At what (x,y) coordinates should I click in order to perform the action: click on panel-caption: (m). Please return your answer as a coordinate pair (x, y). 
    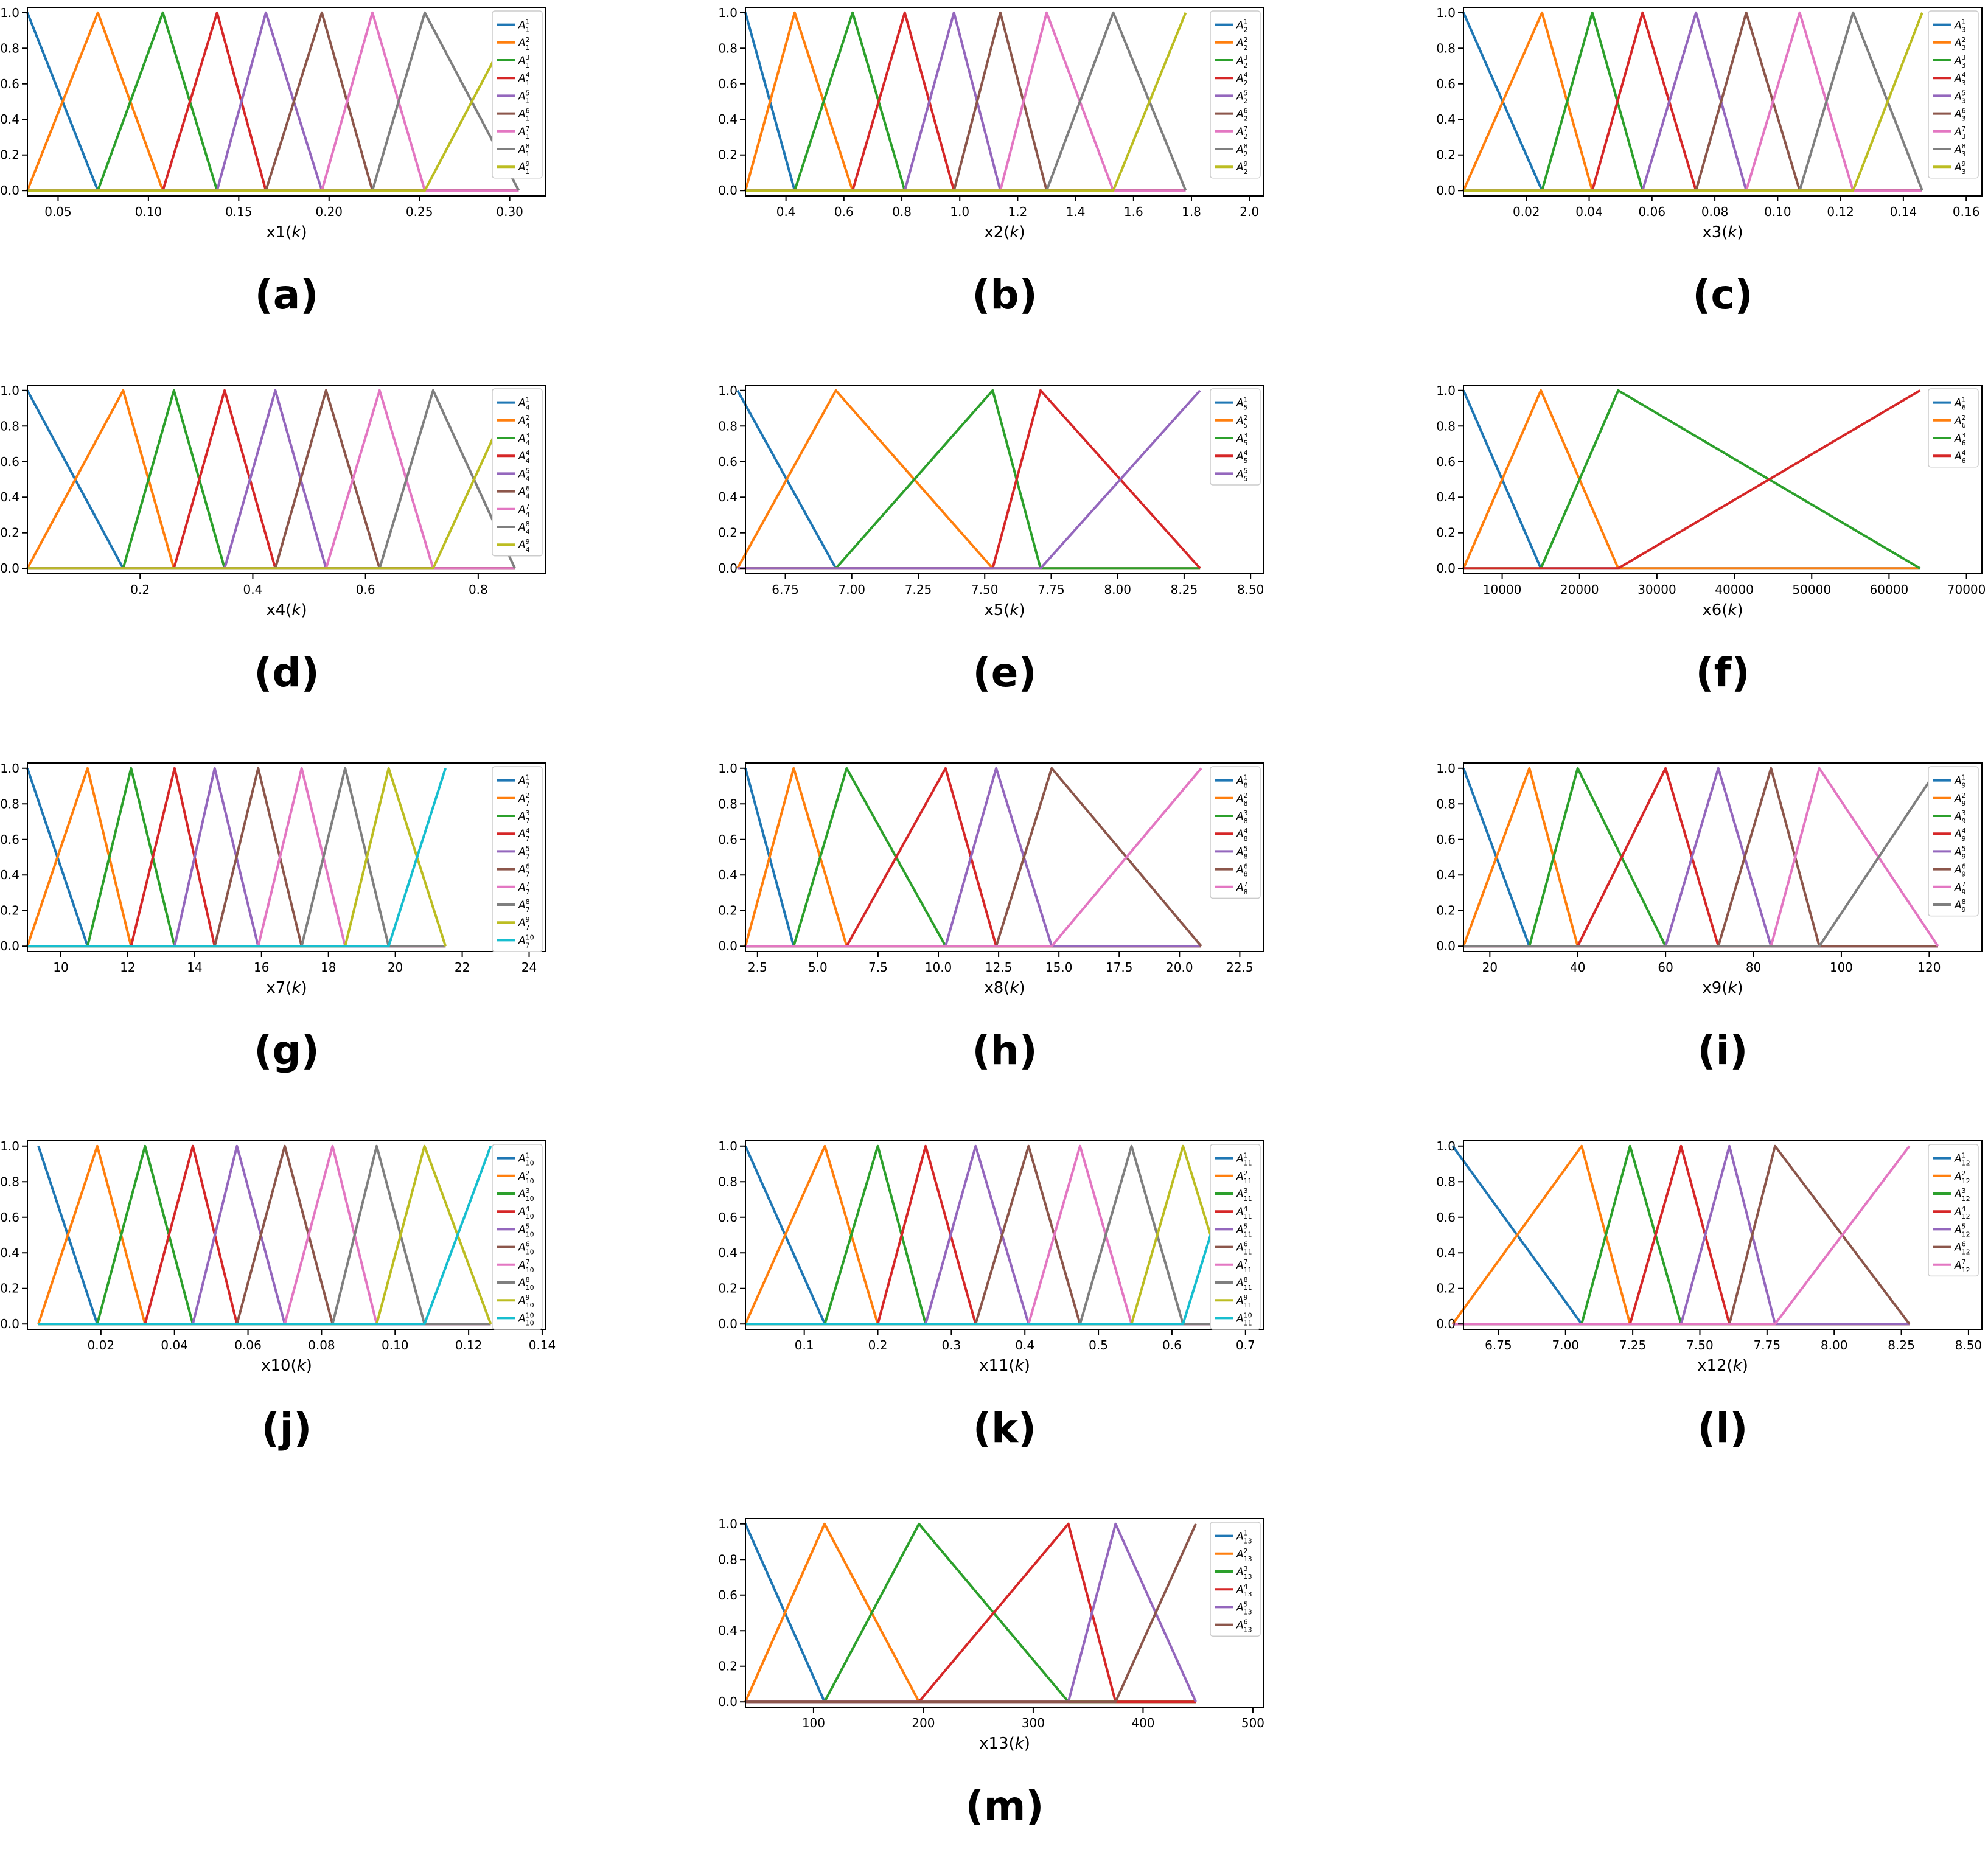
    Looking at the image, I should click on (1004, 1806).